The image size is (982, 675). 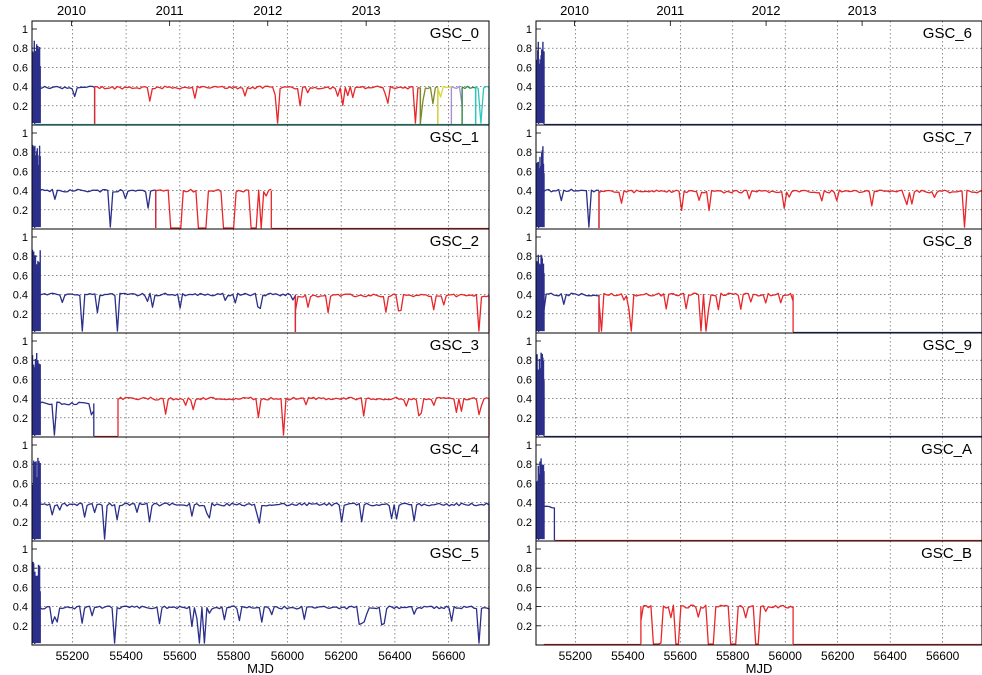 What do you see at coordinates (576, 656) in the screenshot?
I see `x-tick-label: 55200` at bounding box center [576, 656].